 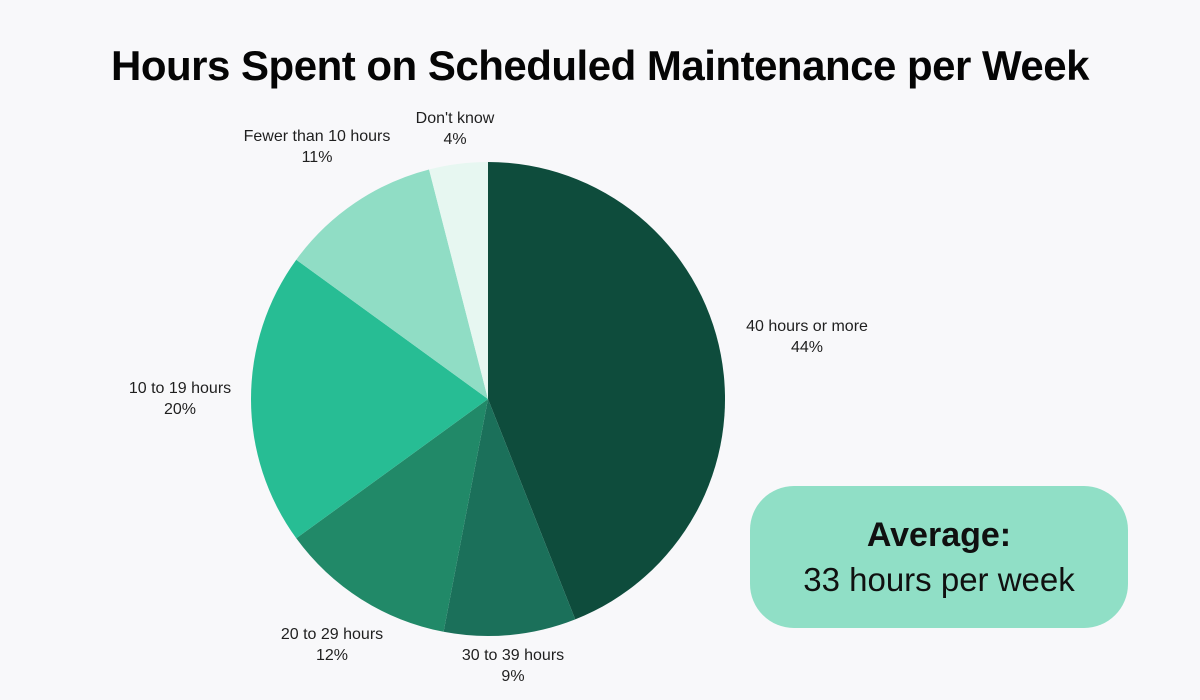 I want to click on pie-slice-label-fewer-than-10: Fewer than 10 hours 11%, so click(x=317, y=147).